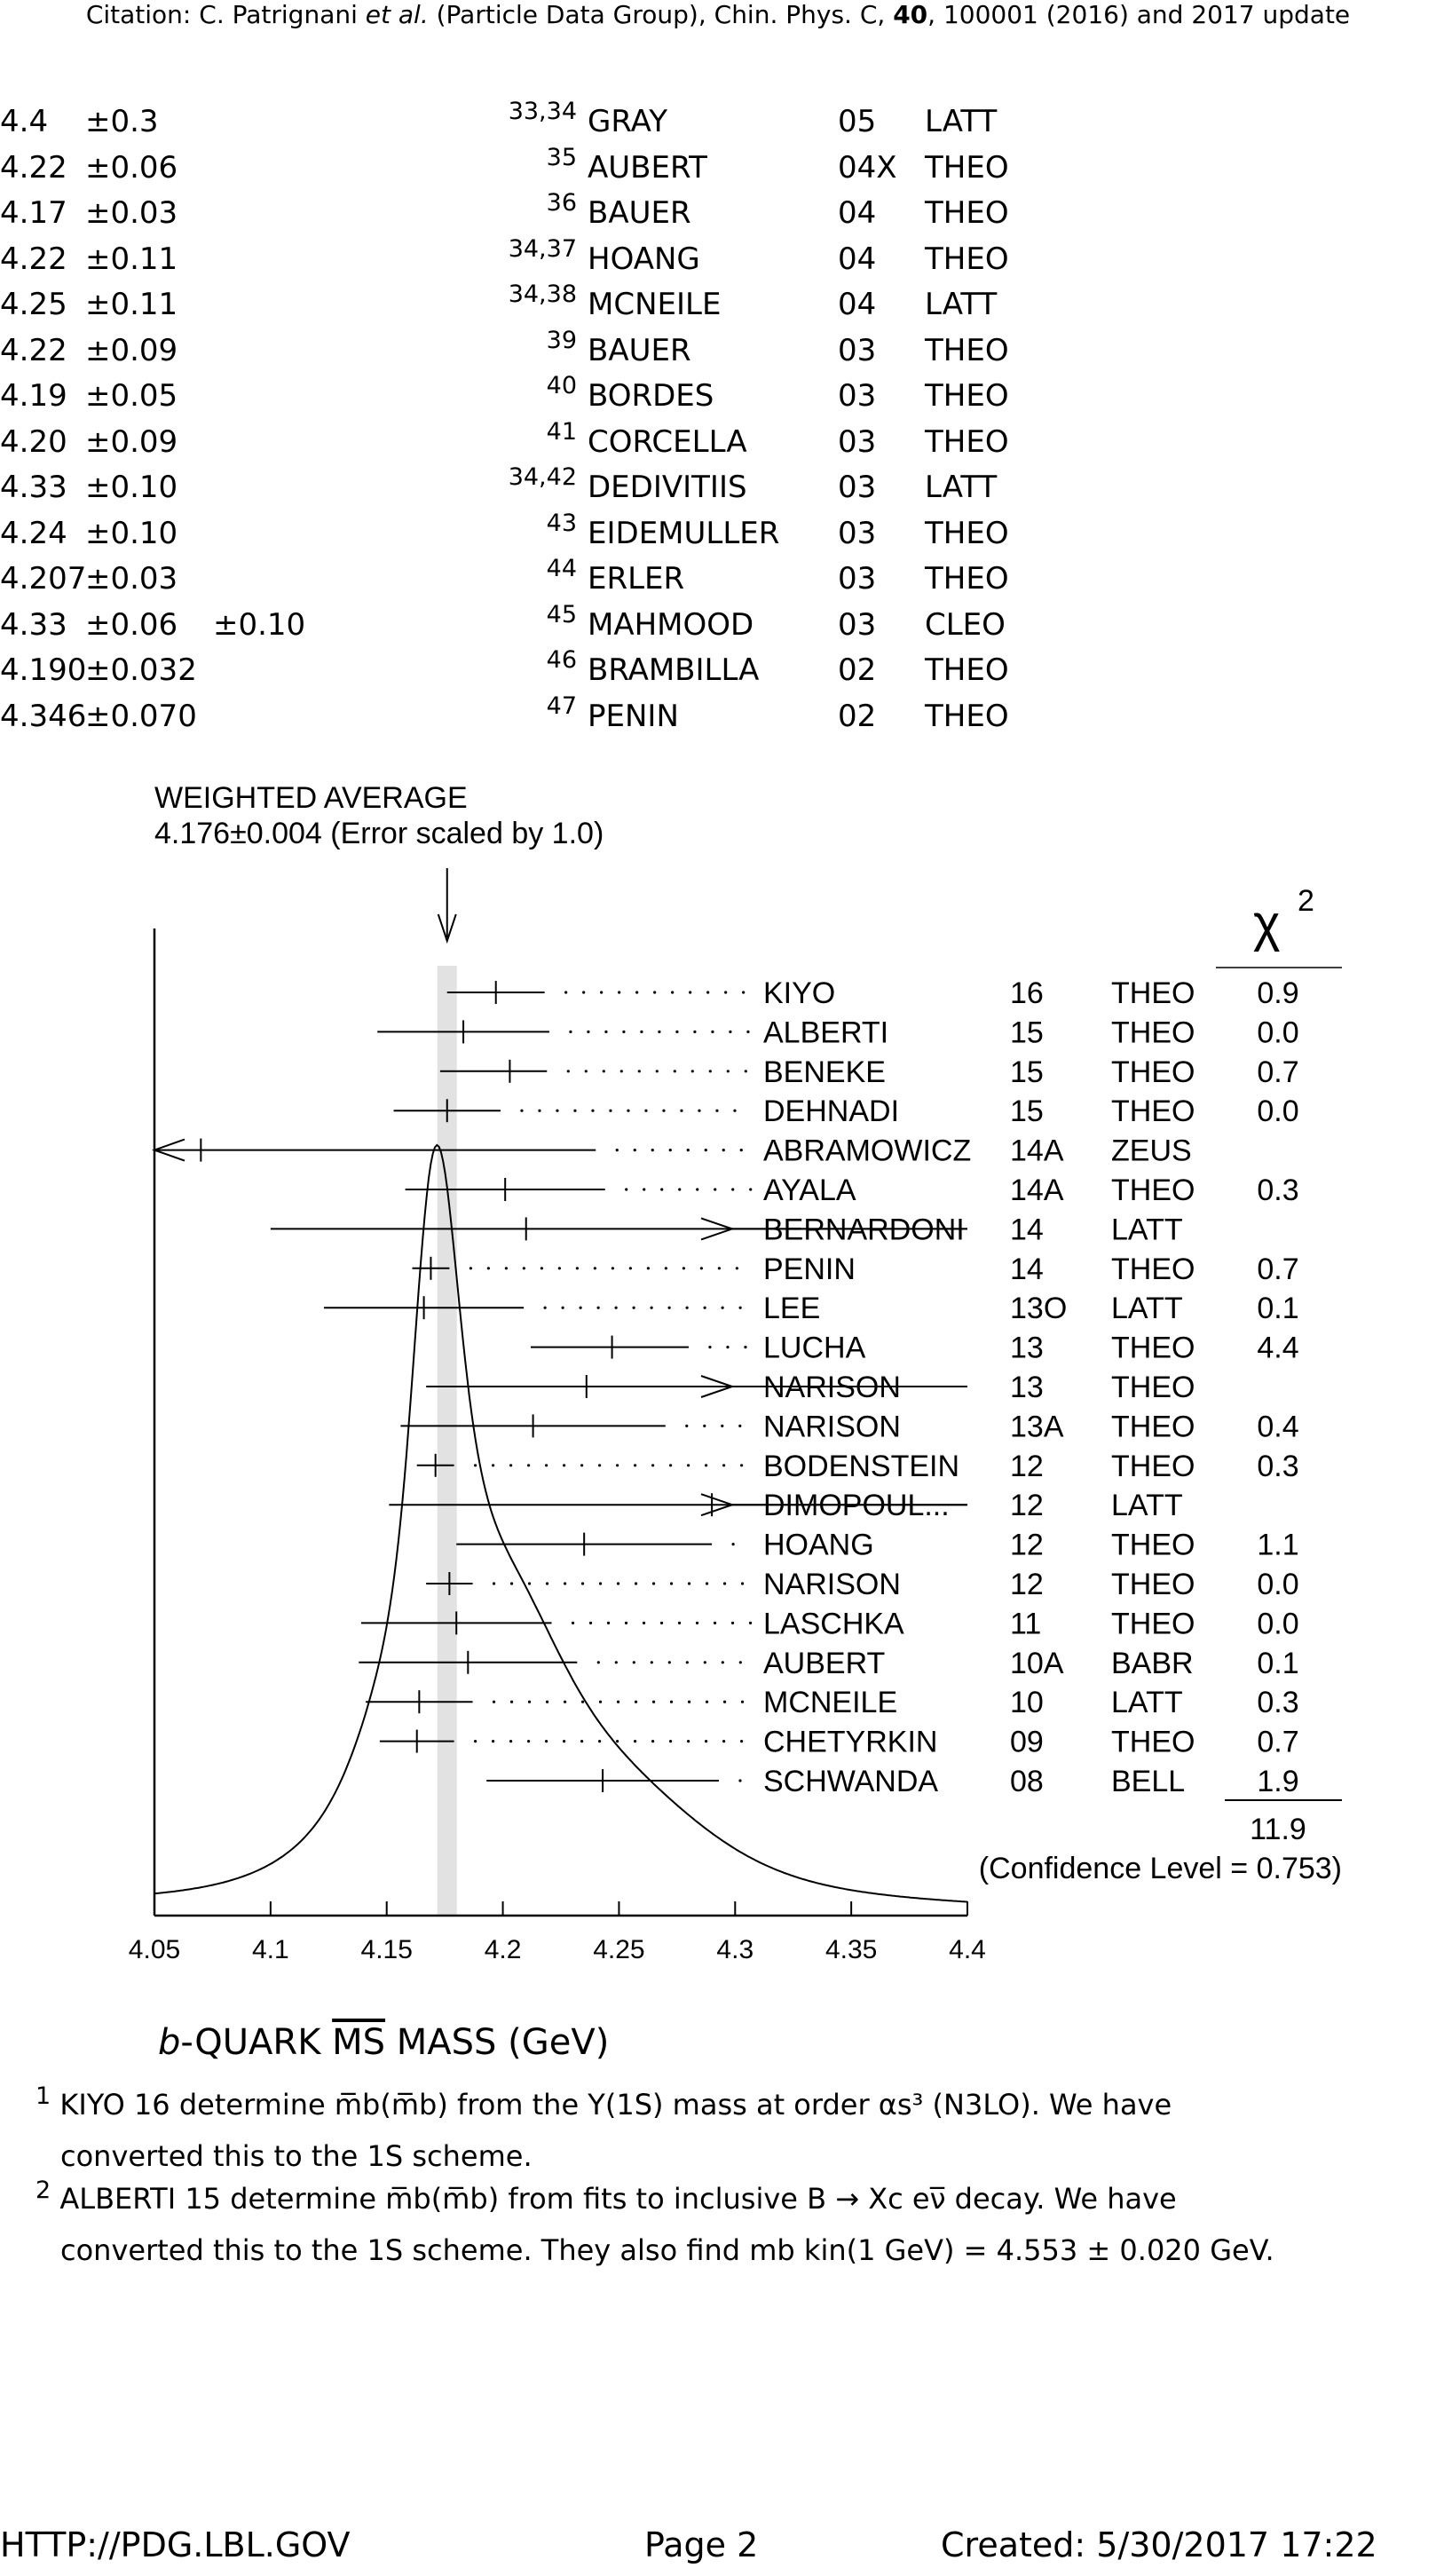 The width and height of the screenshot is (1436, 2576). I want to click on entry-label: MCNEILE, so click(830, 1702).